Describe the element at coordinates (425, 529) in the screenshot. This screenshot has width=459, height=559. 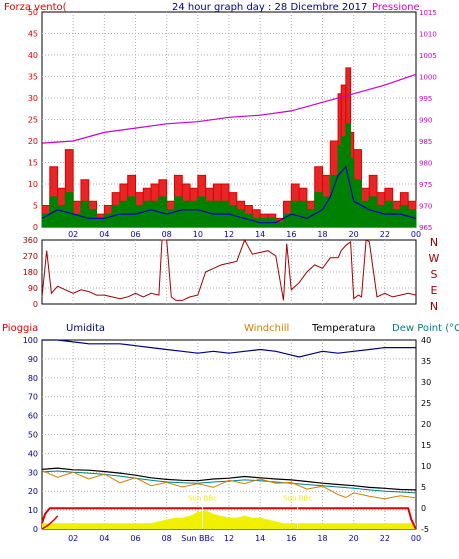
I see `temperature-y-tick: -5` at that location.